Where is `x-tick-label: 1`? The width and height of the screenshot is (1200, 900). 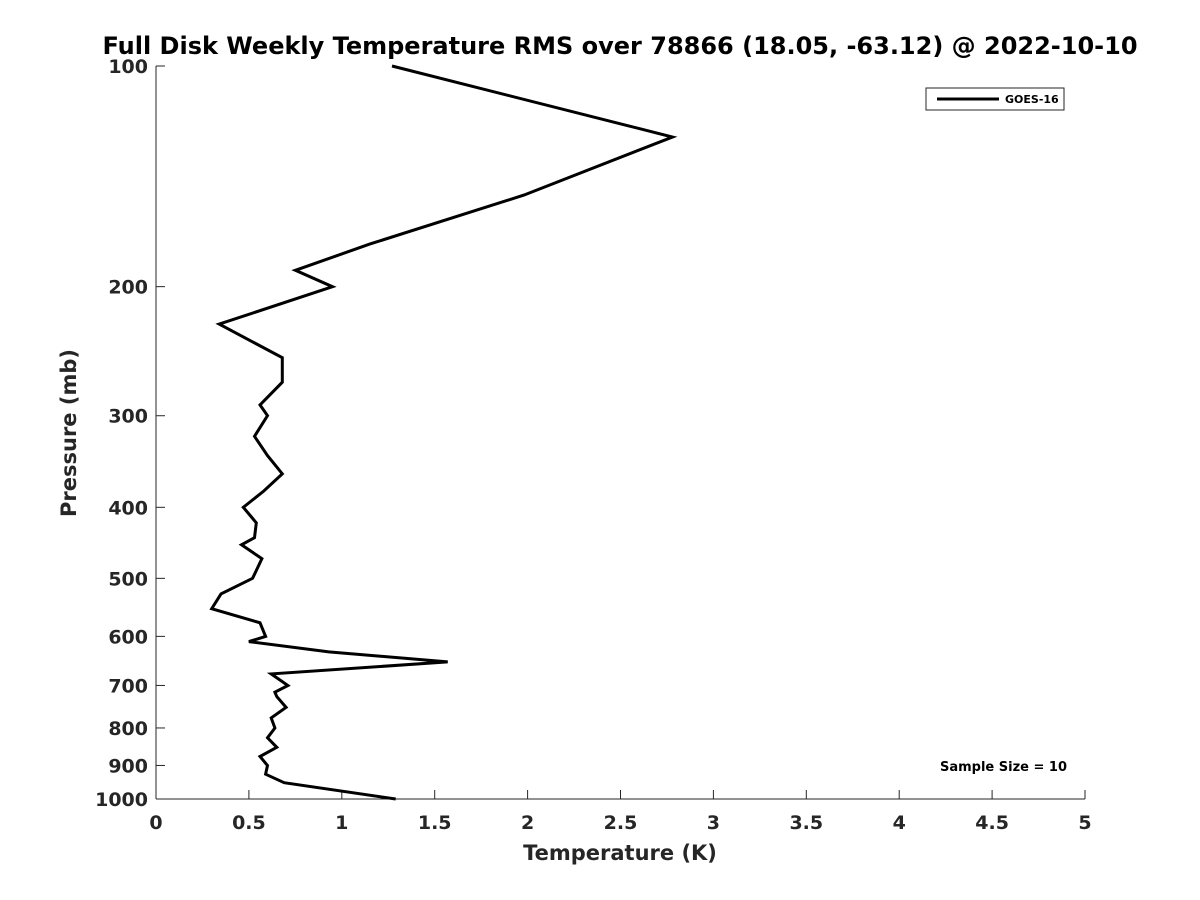 x-tick-label: 1 is located at coordinates (341, 823).